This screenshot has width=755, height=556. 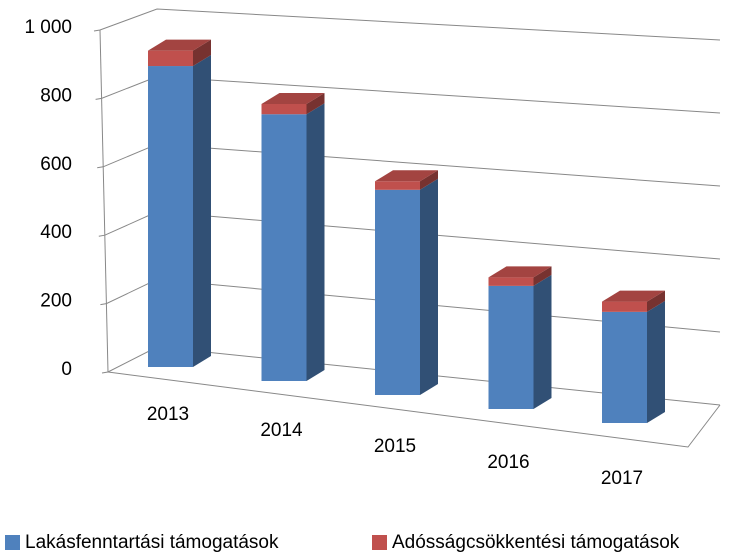 I want to click on y-tick-label: 0, so click(x=66, y=369).